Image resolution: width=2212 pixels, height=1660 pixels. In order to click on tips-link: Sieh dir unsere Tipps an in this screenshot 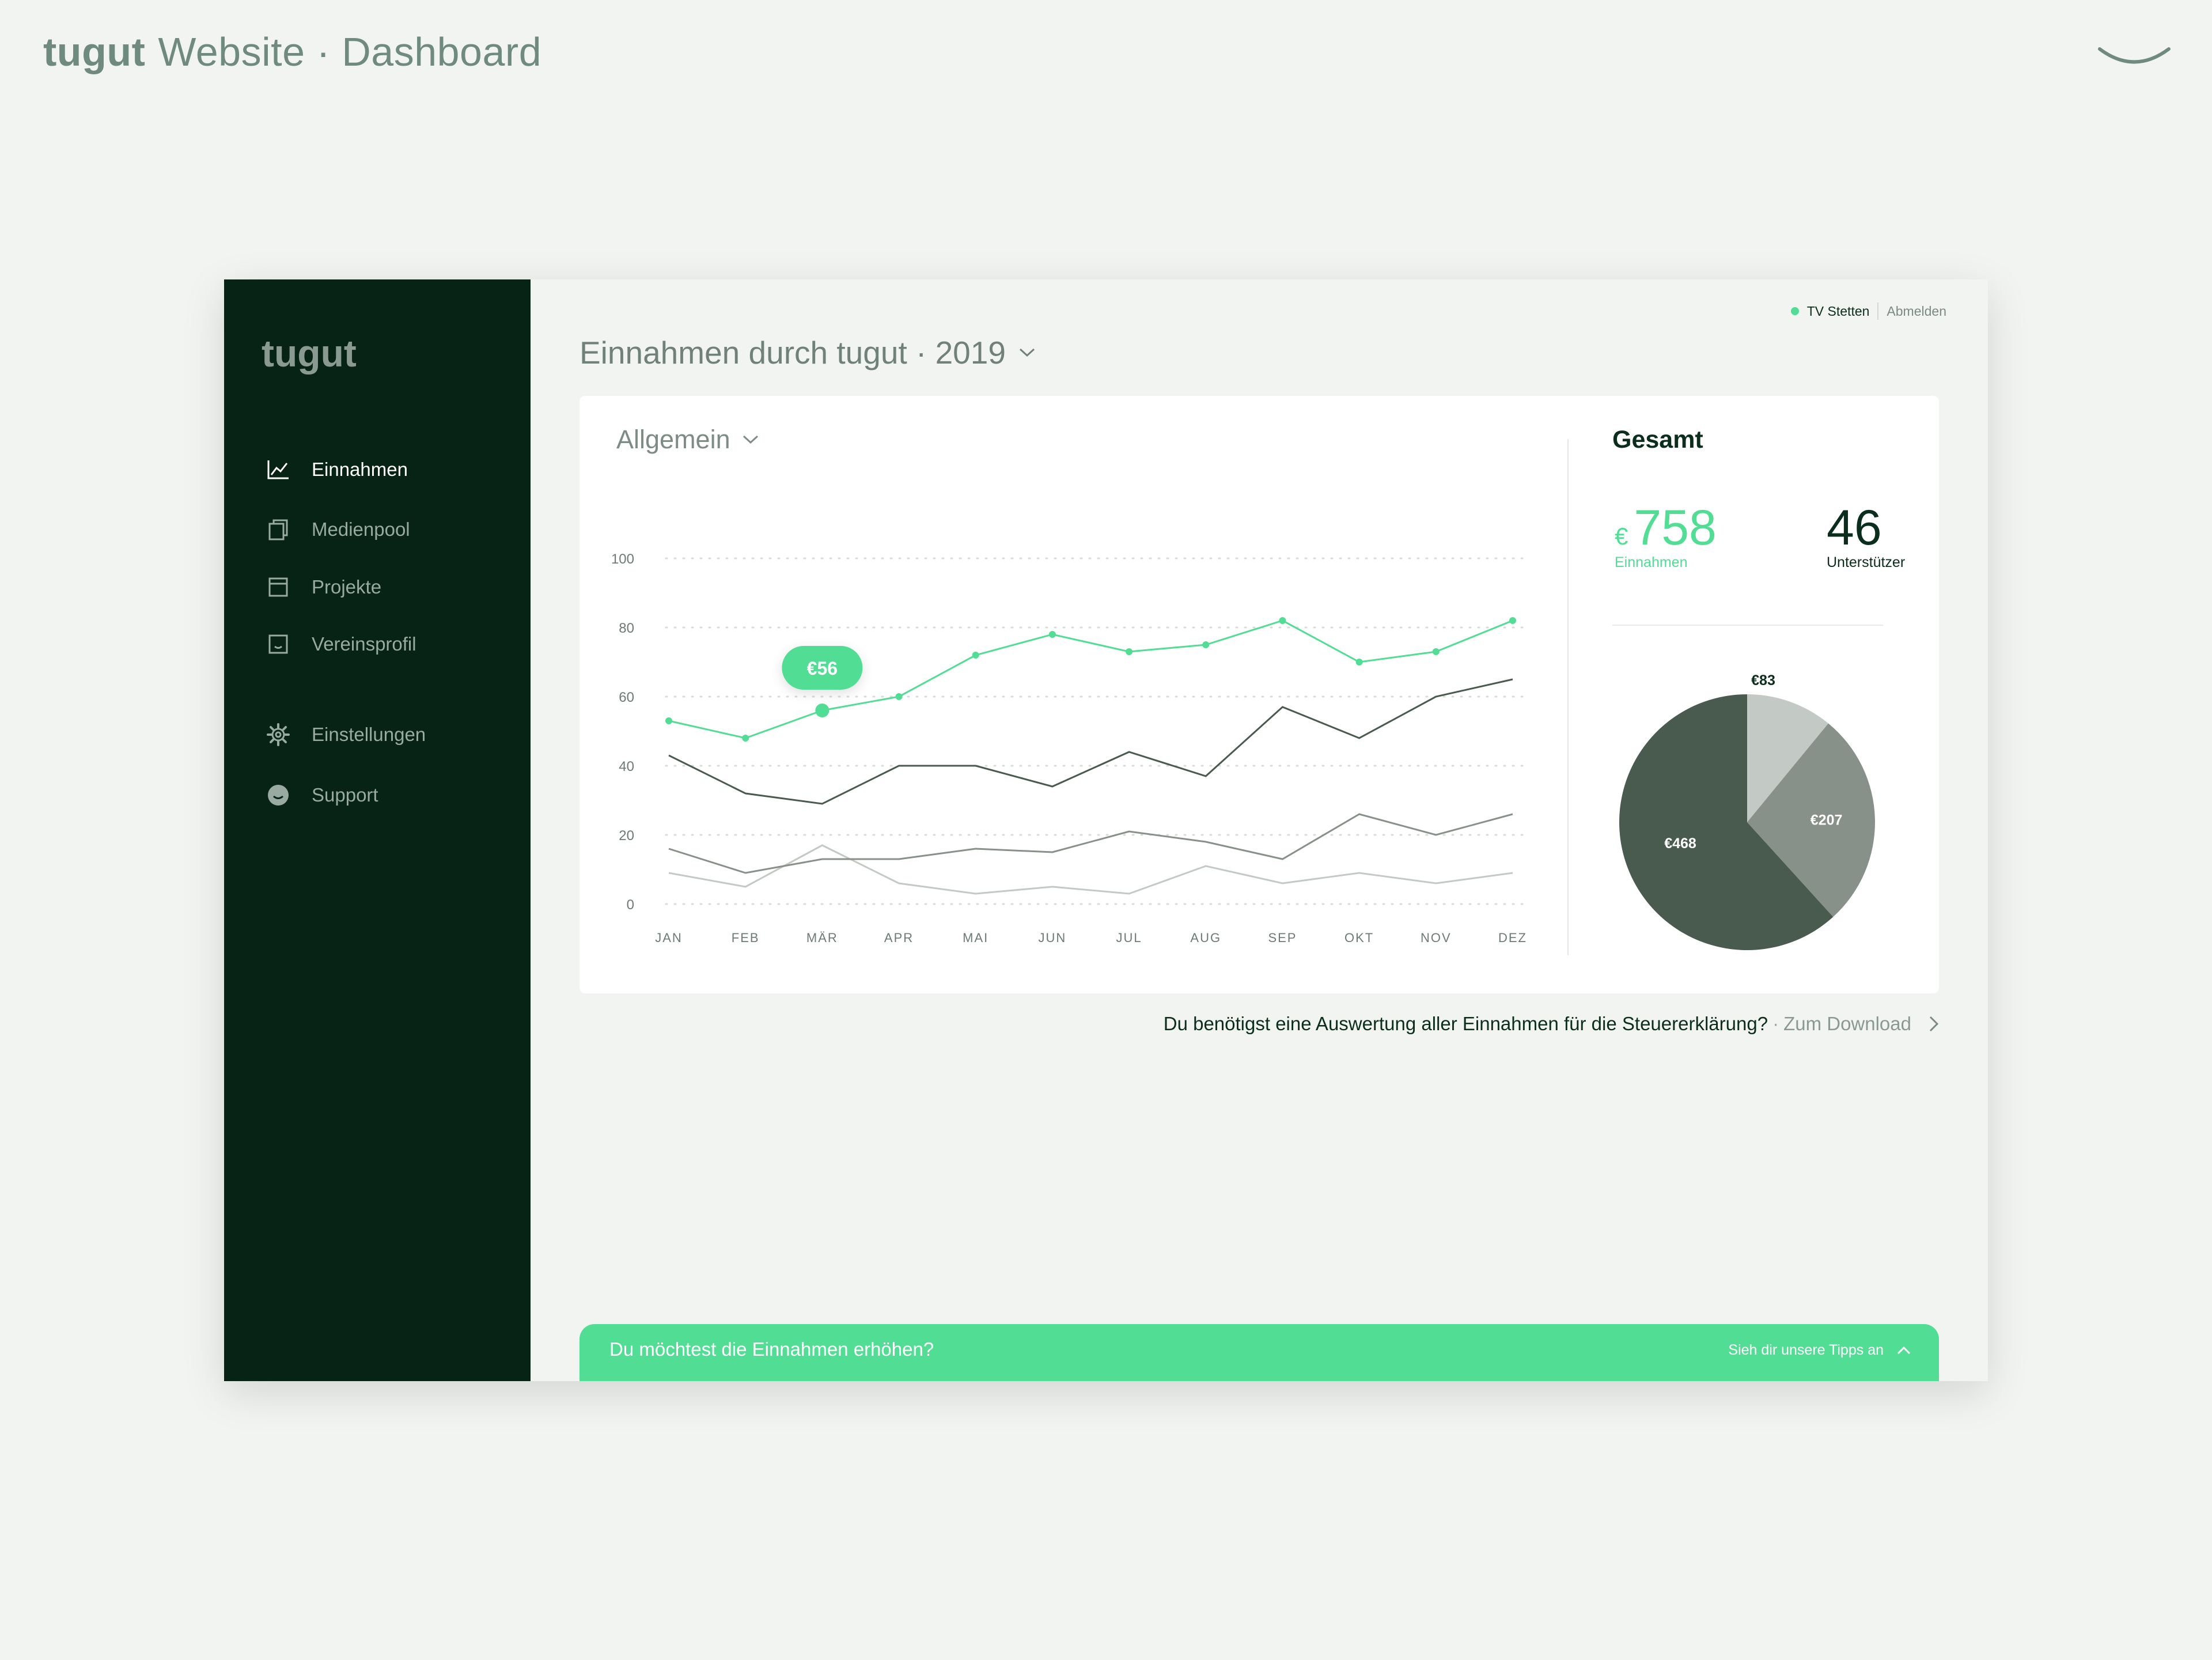, I will do `click(1819, 1350)`.